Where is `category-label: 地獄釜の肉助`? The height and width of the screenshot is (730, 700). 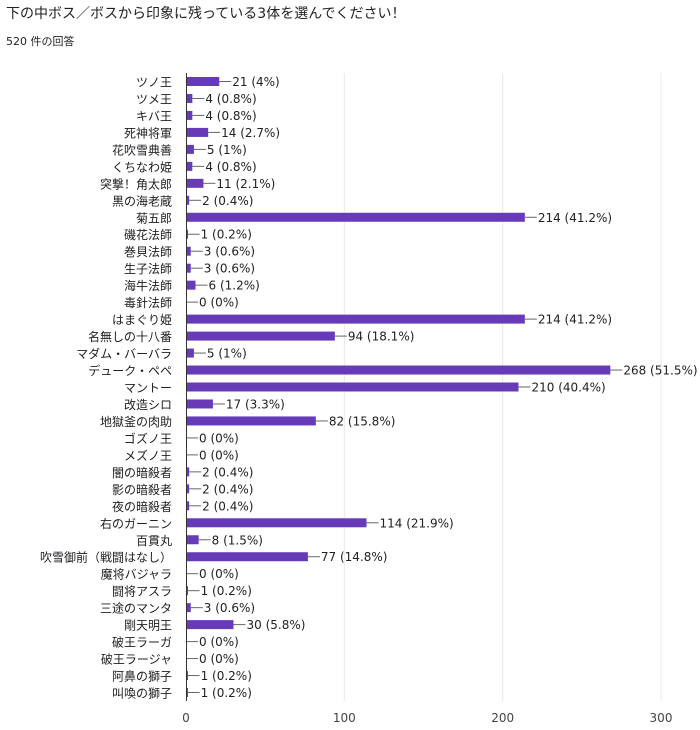
category-label: 地獄釜の肉助 is located at coordinates (136, 421).